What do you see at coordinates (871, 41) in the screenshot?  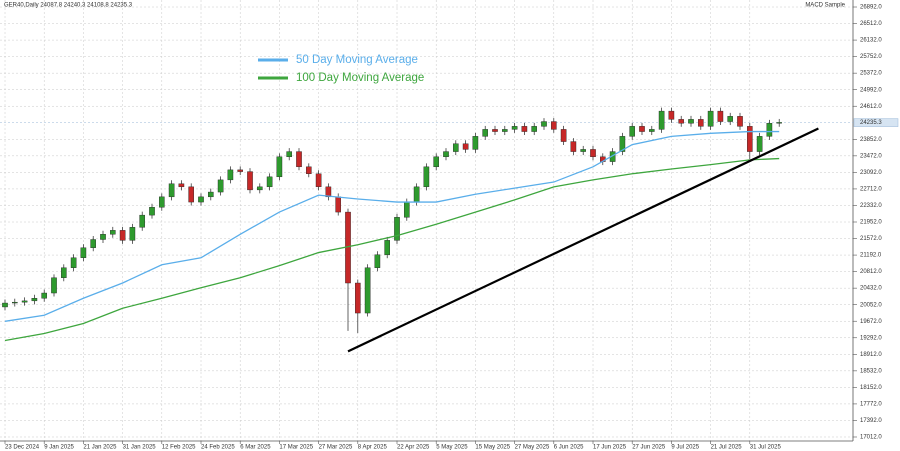 I see `y-tick-label: 26132.0` at bounding box center [871, 41].